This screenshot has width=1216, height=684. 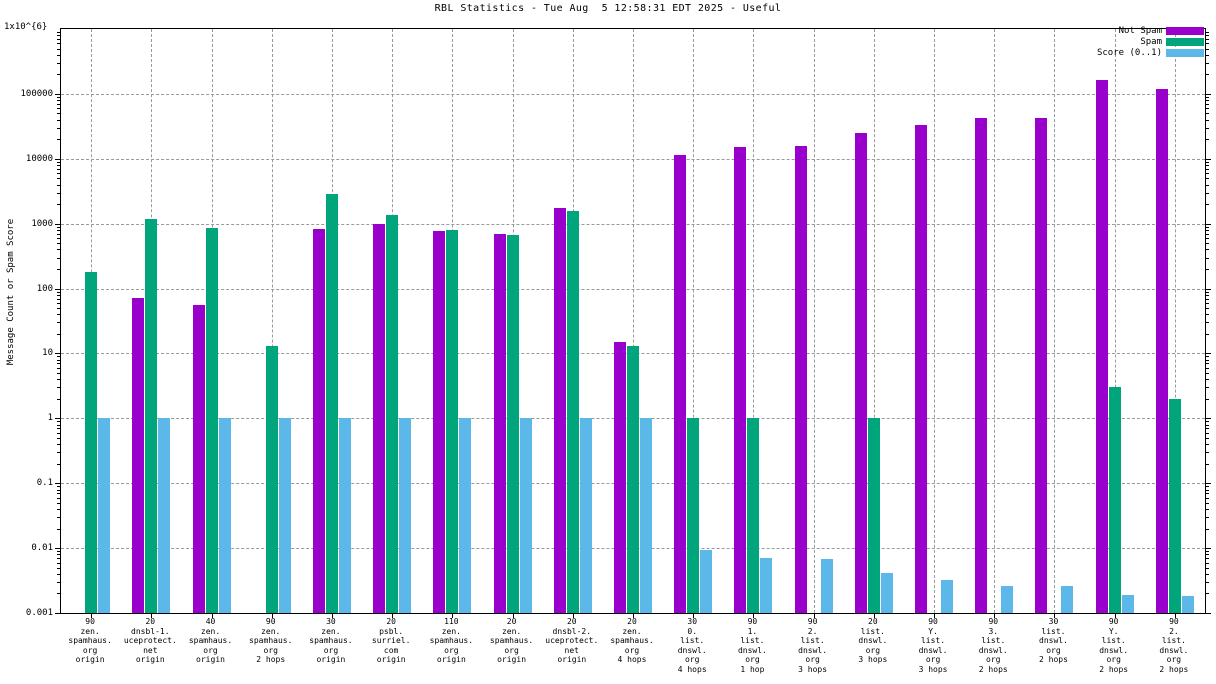 I want to click on x-axis-tick-label: 110 zen. spamhaus. org origin, so click(x=451, y=641).